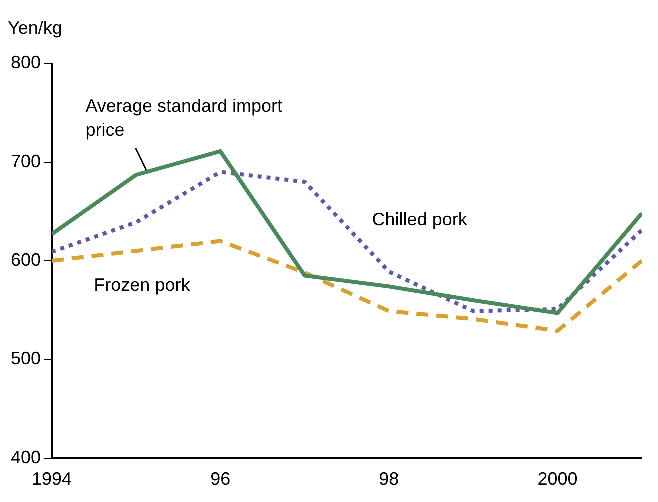  What do you see at coordinates (143, 284) in the screenshot?
I see `series-label: Frozen pork` at bounding box center [143, 284].